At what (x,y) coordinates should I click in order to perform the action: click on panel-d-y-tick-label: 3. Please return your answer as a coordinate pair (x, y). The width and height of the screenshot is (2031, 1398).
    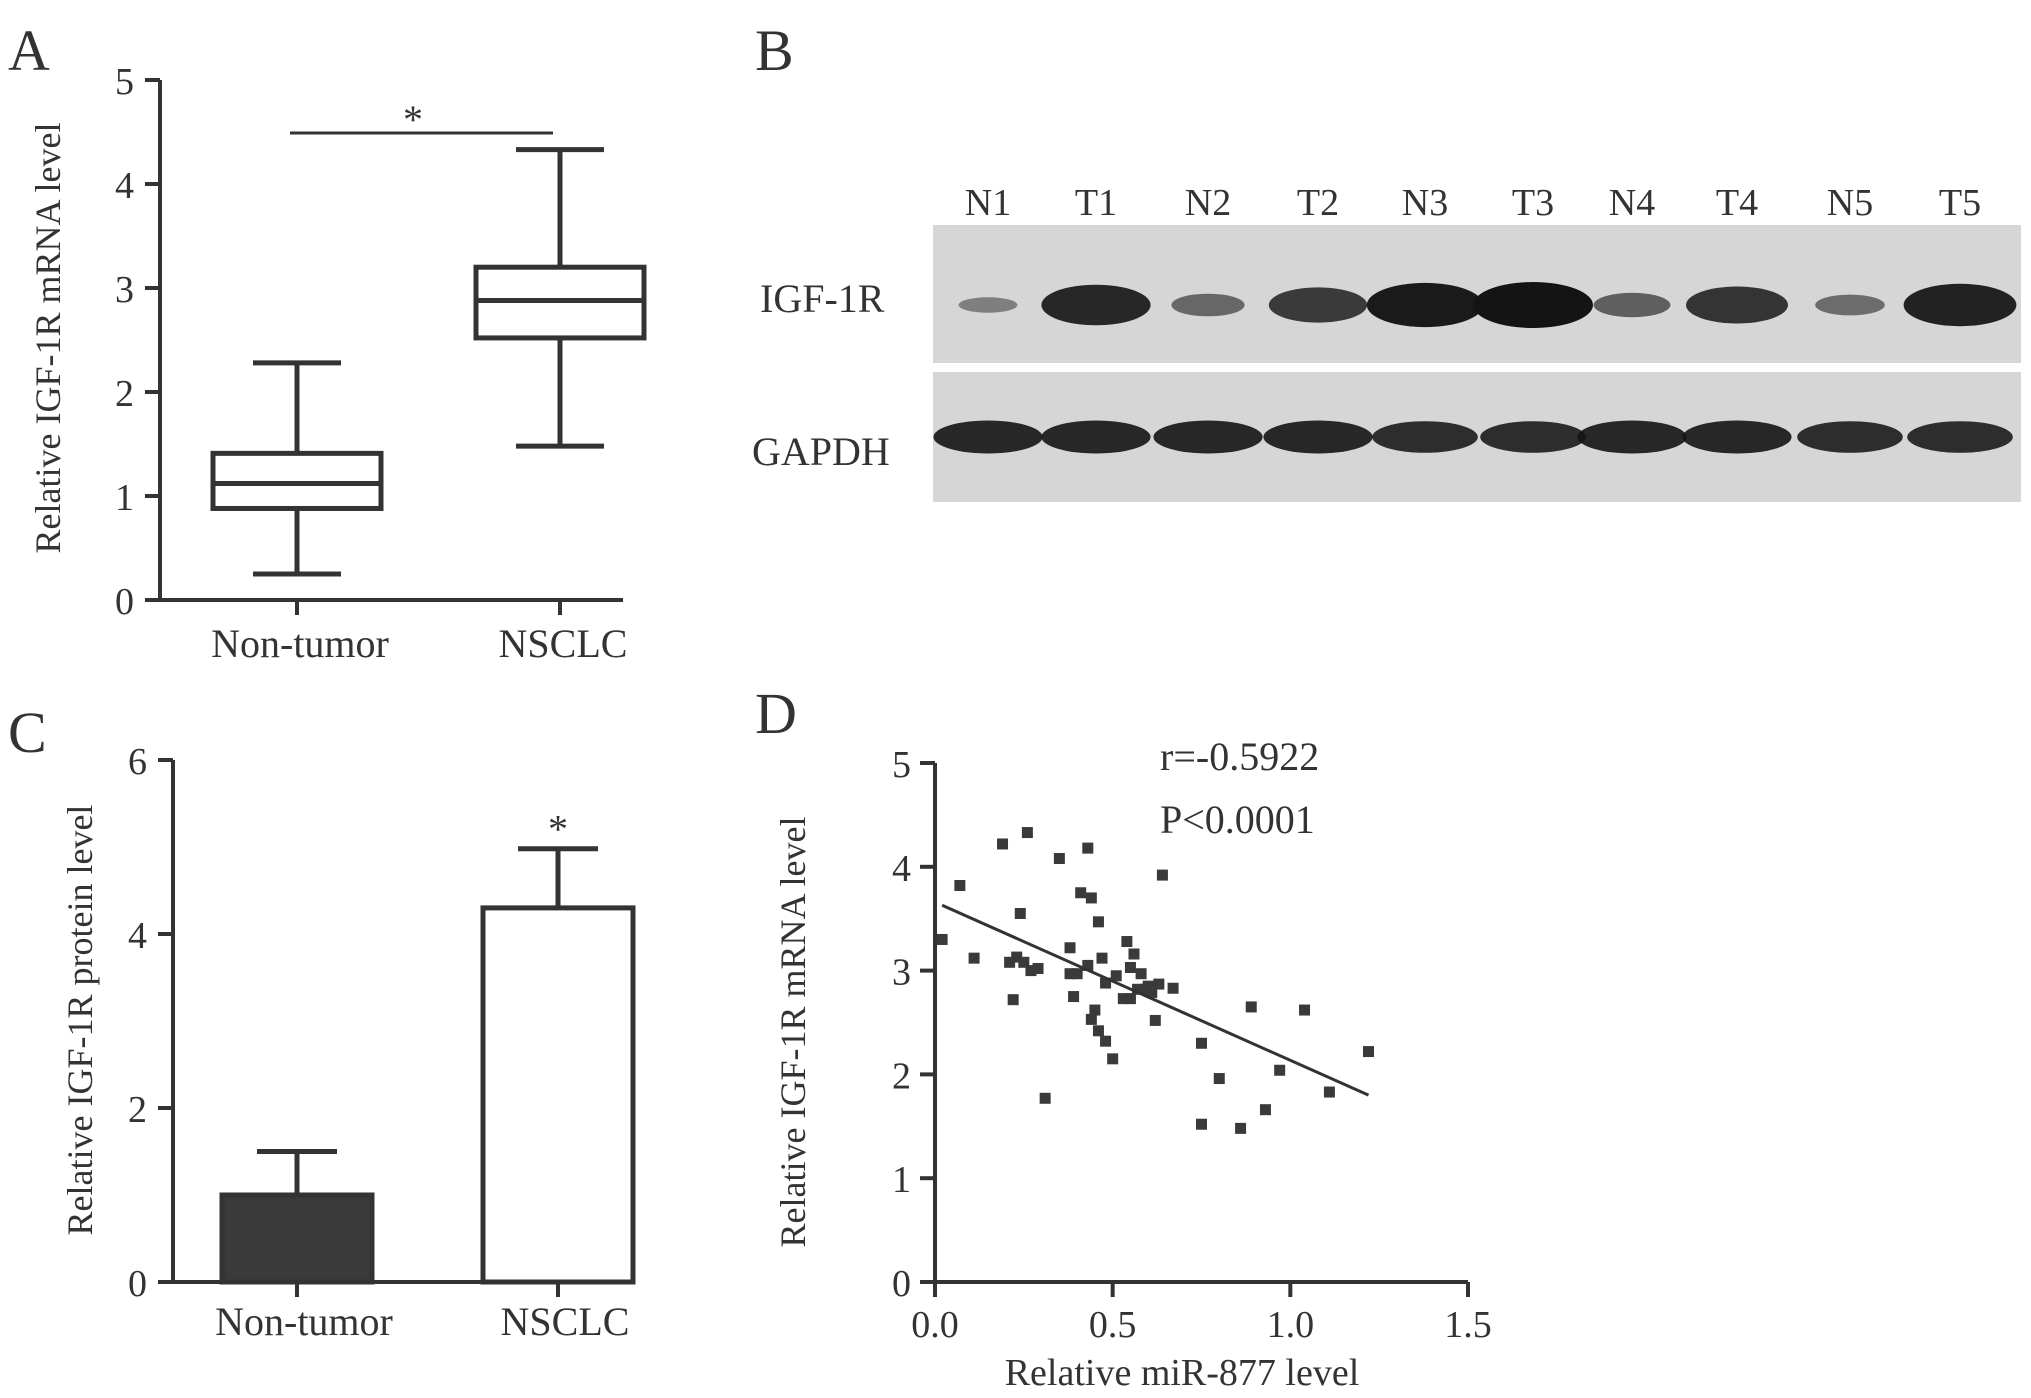
    Looking at the image, I should click on (901, 973).